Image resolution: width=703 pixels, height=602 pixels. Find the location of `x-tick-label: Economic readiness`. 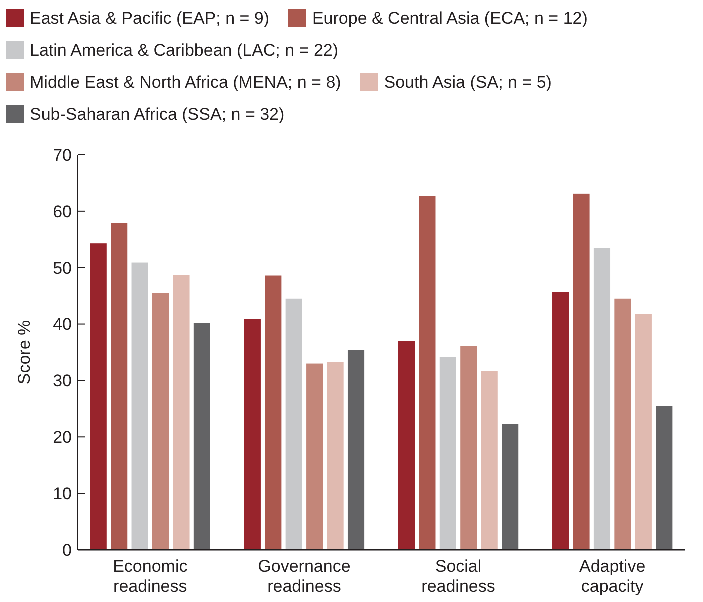

x-tick-label: Economic readiness is located at coordinates (150, 576).